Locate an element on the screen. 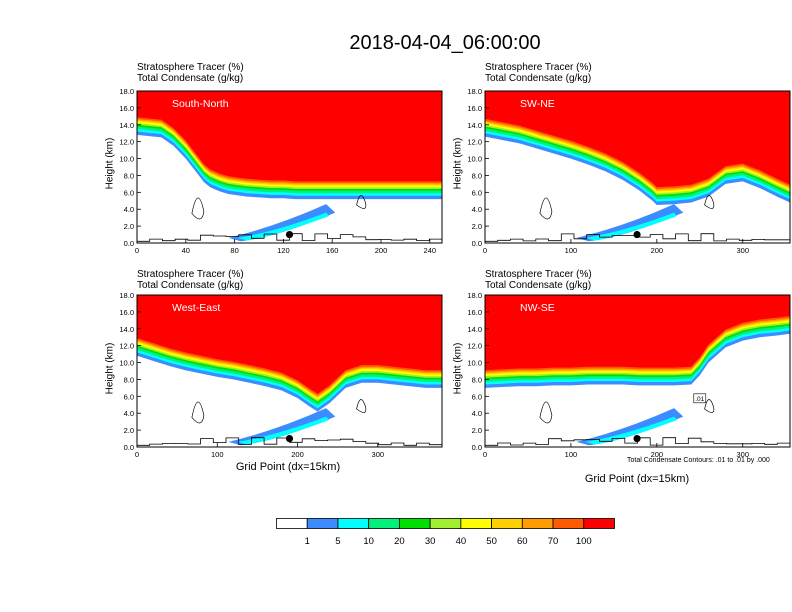 This screenshot has width=792, height=612. panel-1-lower-tracer-core is located at coordinates (283, 226).